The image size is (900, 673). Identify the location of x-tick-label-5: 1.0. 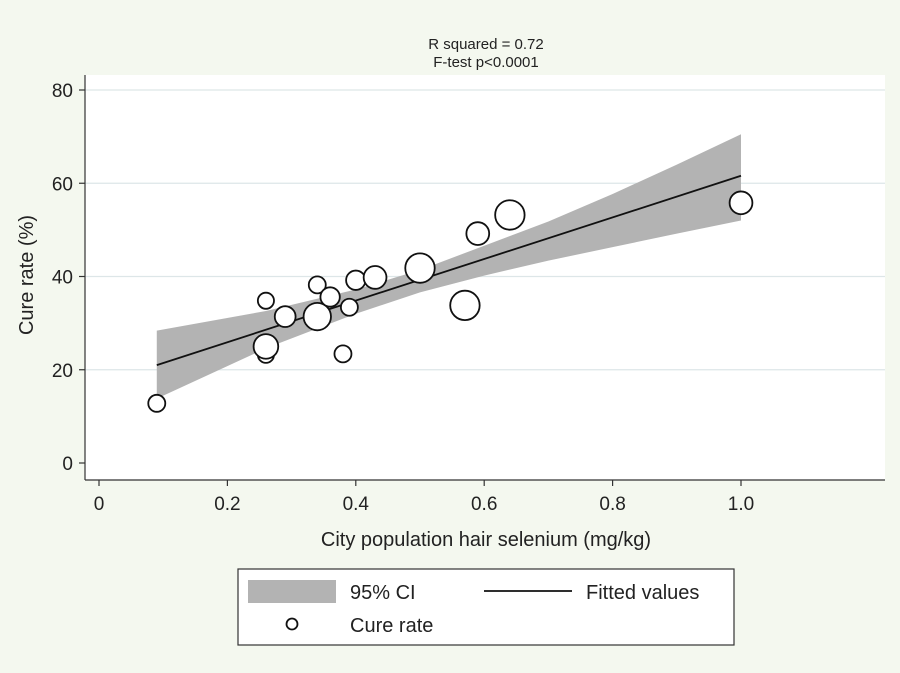
(741, 504).